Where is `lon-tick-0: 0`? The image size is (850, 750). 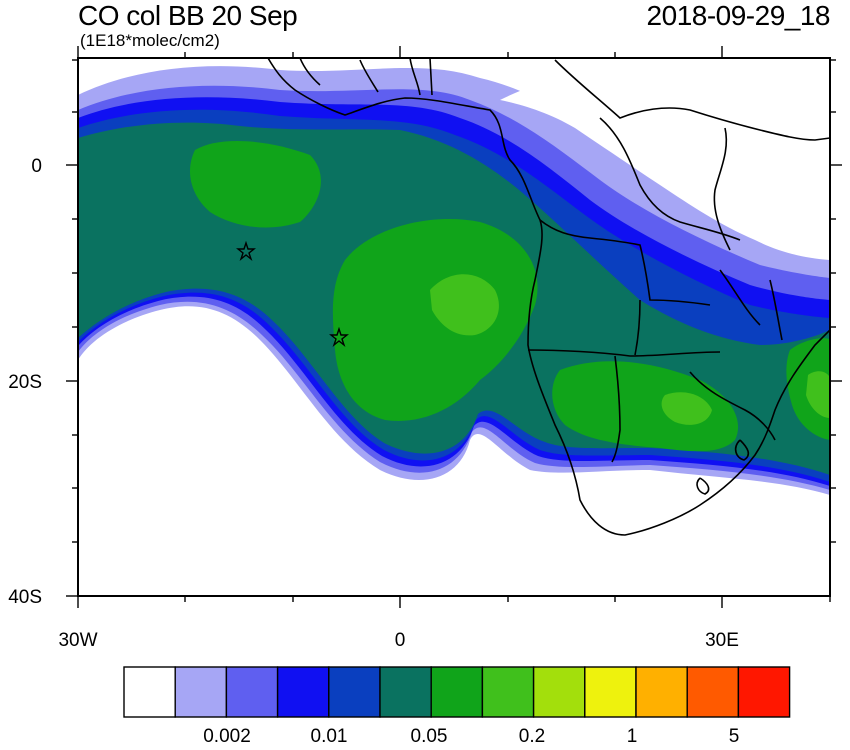
lon-tick-0: 0 is located at coordinates (400, 640).